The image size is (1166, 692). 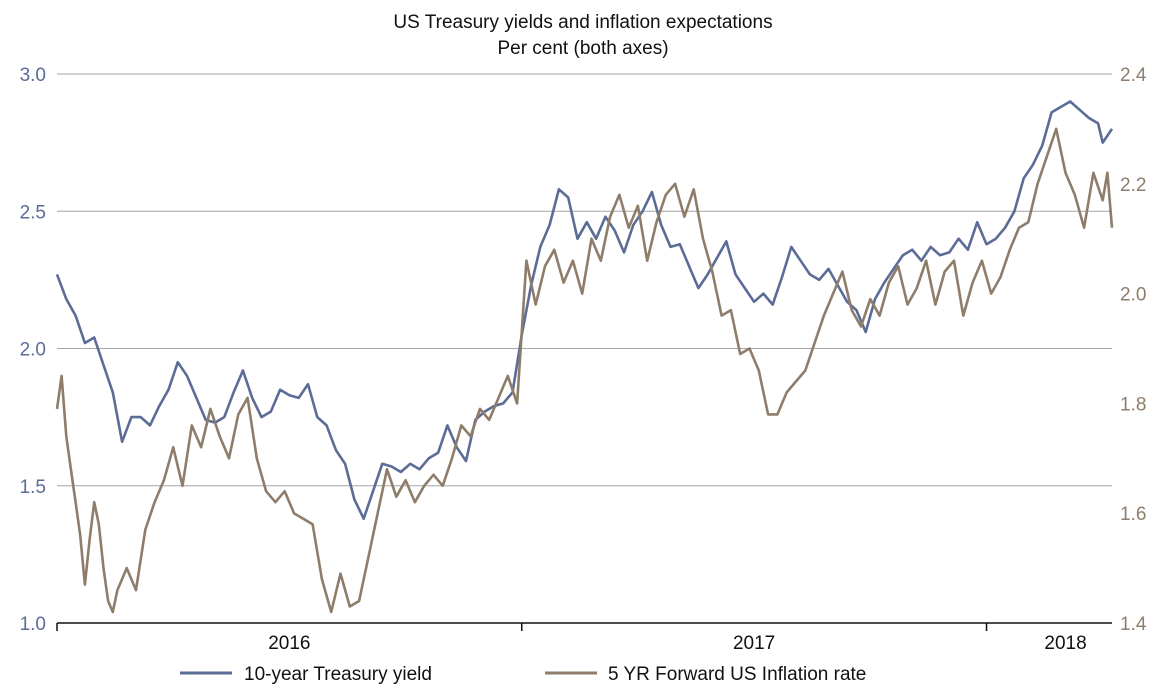 What do you see at coordinates (289, 643) in the screenshot?
I see `x-tick-label: 2016` at bounding box center [289, 643].